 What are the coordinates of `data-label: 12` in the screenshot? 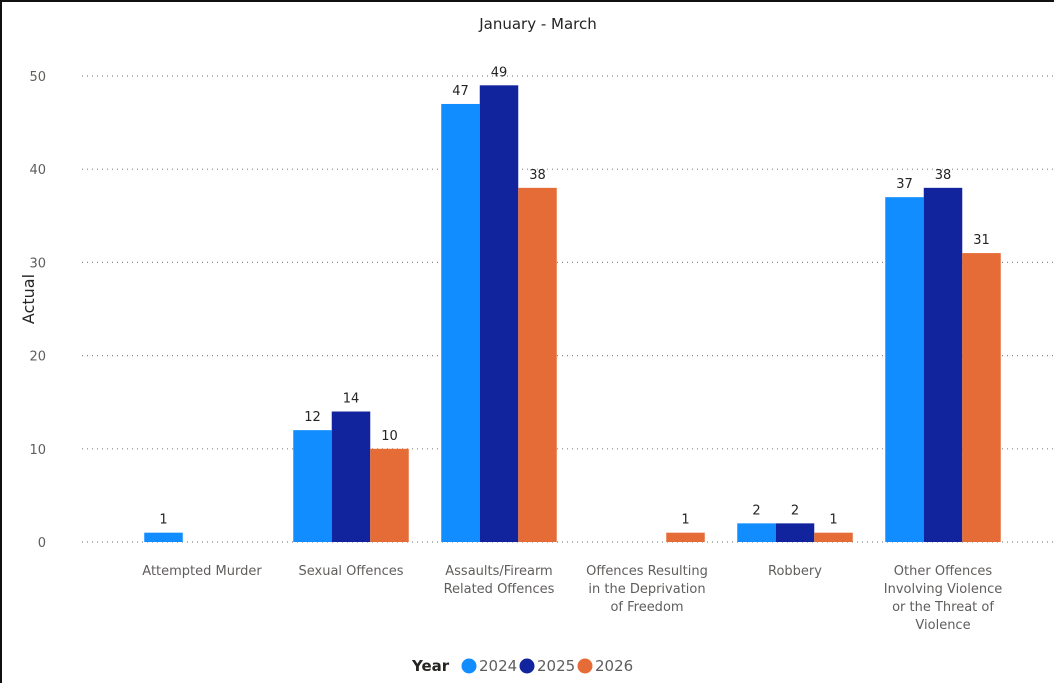 It's located at (312, 417).